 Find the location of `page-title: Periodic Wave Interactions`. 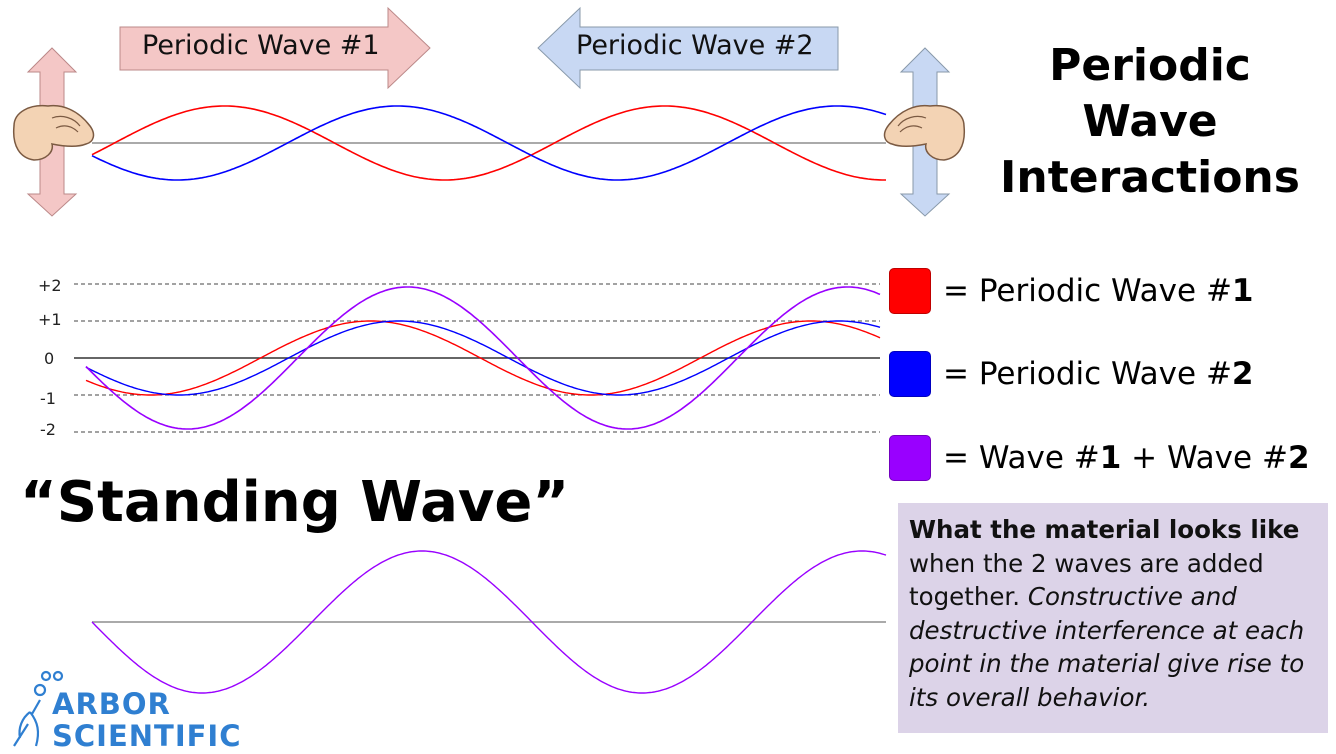

page-title: Periodic Wave Interactions is located at coordinates (1150, 122).